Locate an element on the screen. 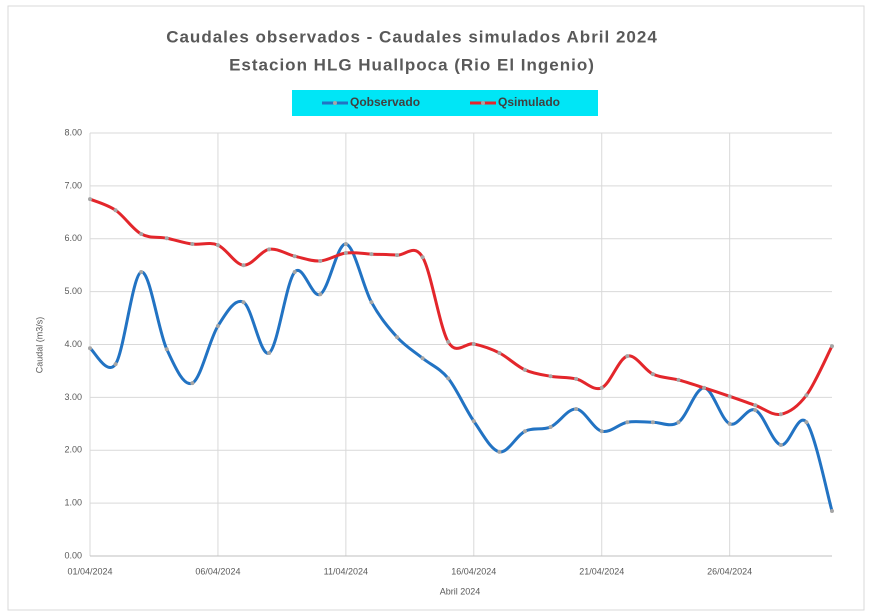  legend-label: Qsimulado is located at coordinates (529, 102).